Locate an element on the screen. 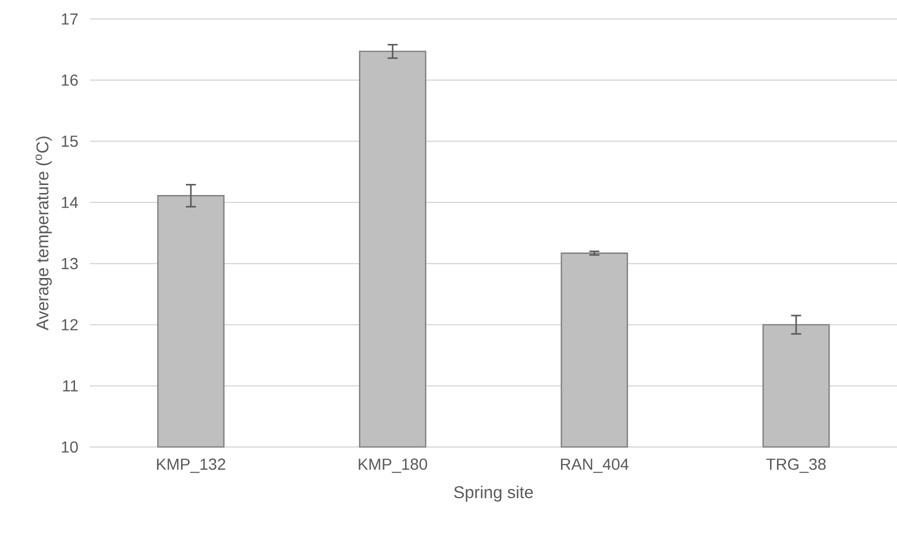  y-tick-label: 13 is located at coordinates (70, 264).